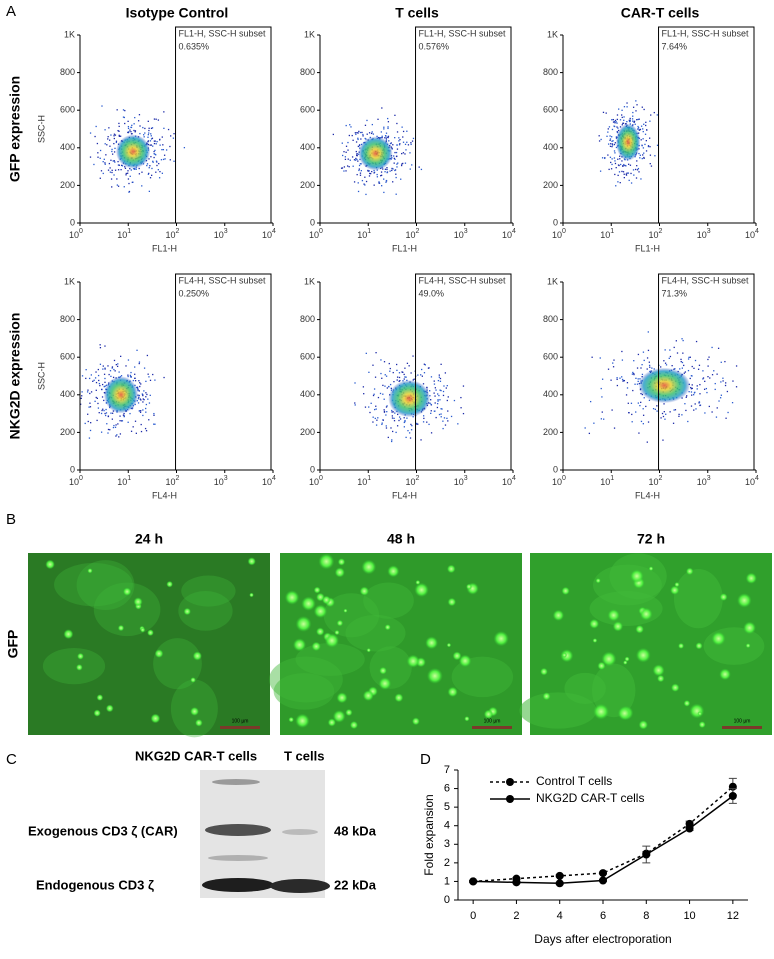 This screenshot has width=774, height=959. I want to click on x-tick-label: 10³, so click(704, 234).